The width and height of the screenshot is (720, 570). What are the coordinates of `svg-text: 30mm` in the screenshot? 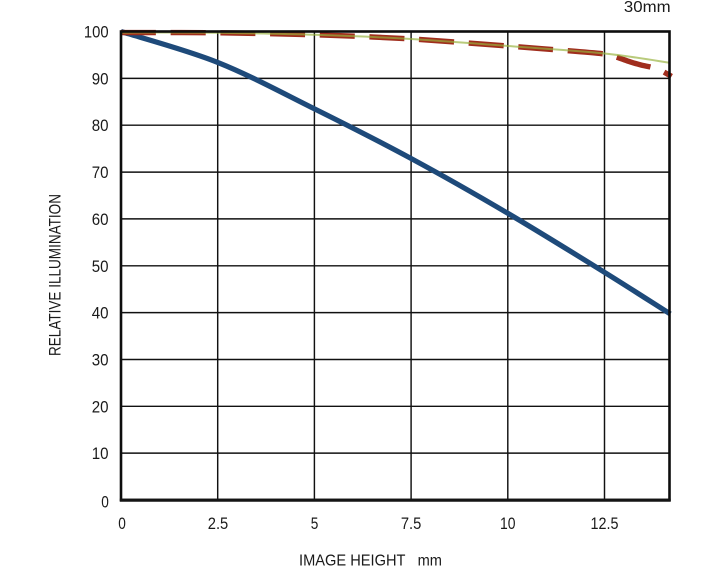 It's located at (647, 8).